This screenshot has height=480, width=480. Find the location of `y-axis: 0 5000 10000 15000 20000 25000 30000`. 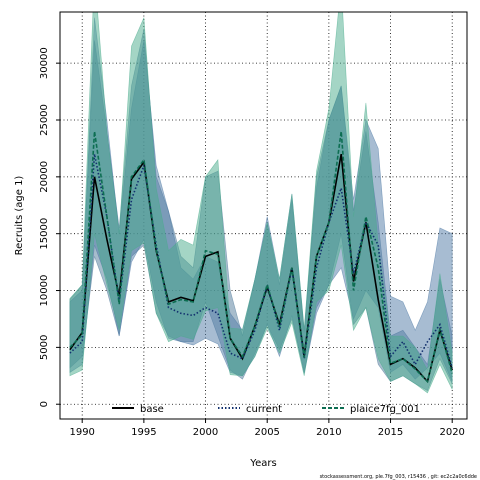

y-axis: 0 5000 10000 15000 20000 25000 30000 is located at coordinates (49, 227).